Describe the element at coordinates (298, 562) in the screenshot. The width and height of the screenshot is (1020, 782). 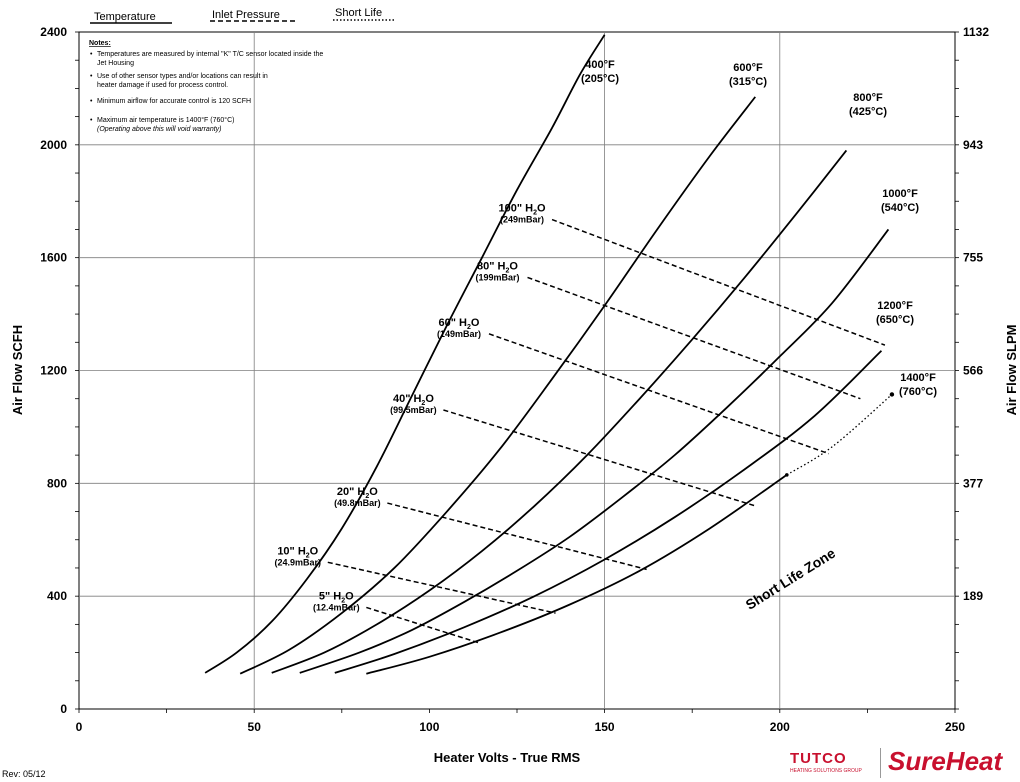
I see `pressure-mbar-label: (24.9mBar)` at that location.